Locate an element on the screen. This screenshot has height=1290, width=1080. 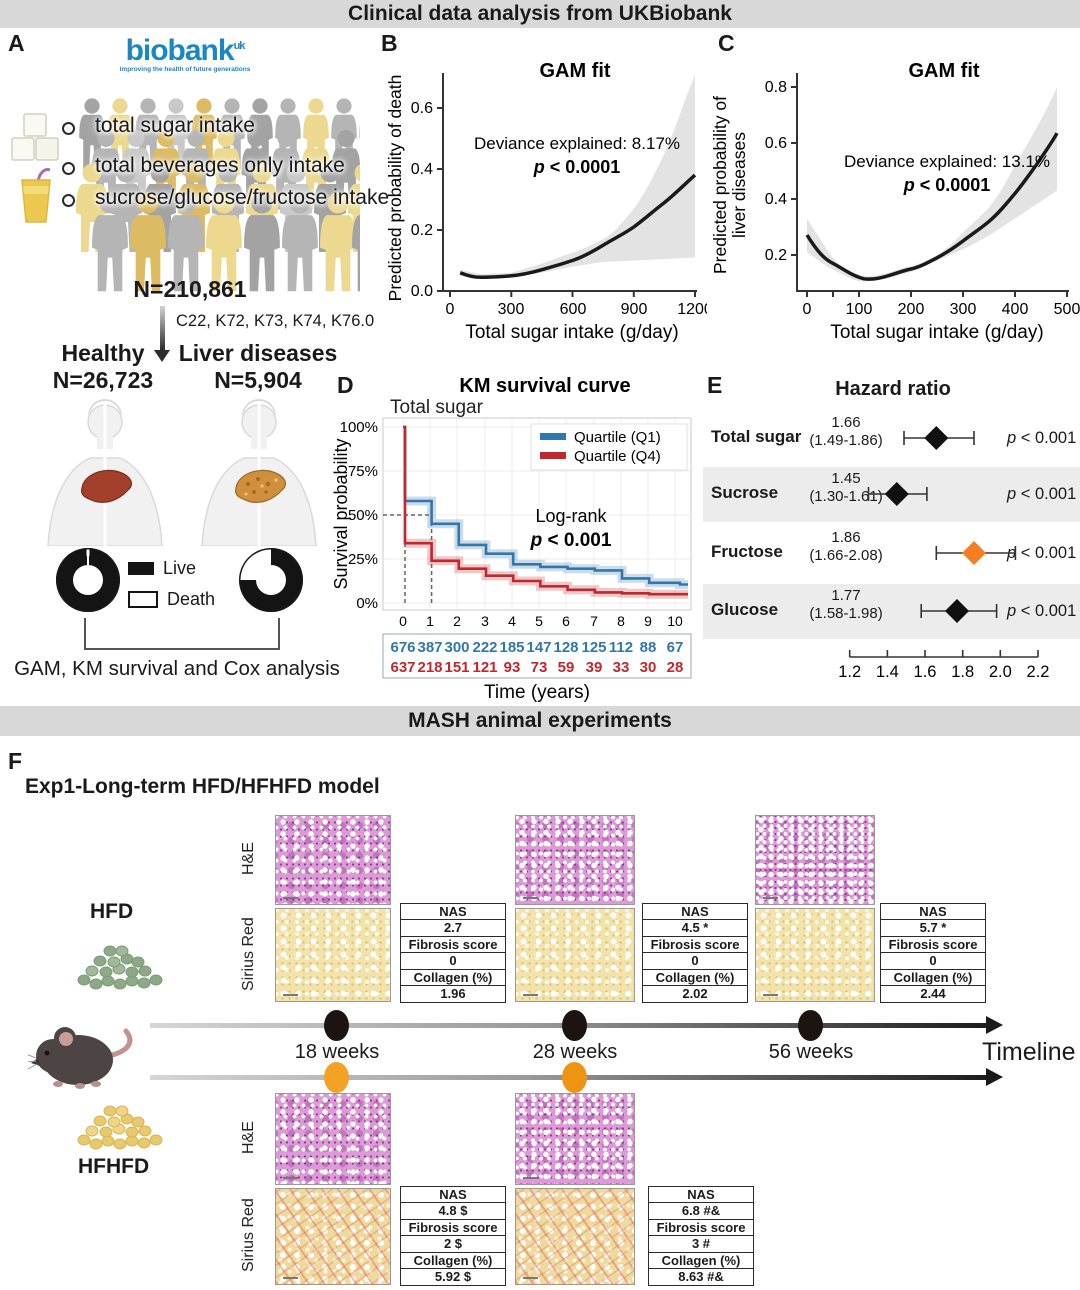
d-legend-q4-swatch is located at coordinates (553, 455).